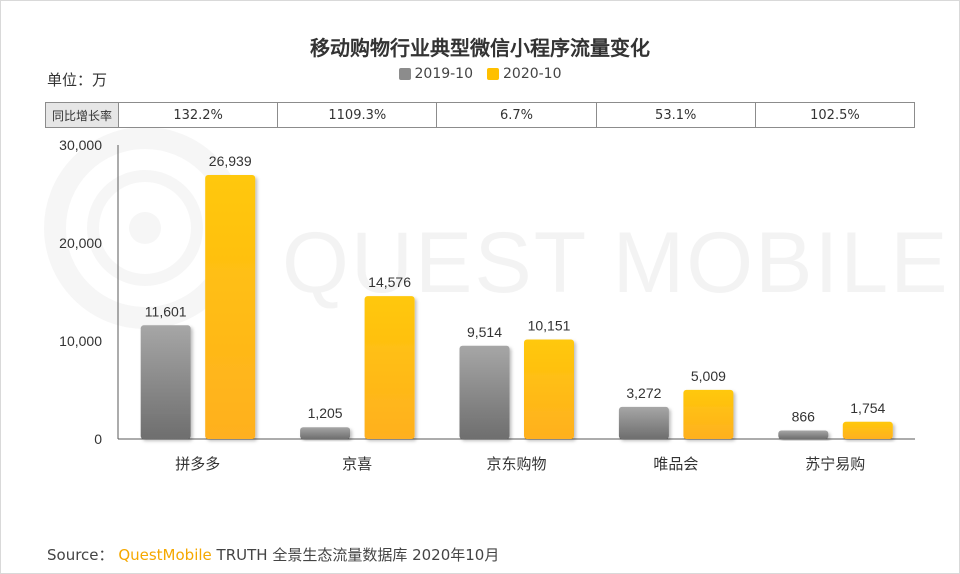 The width and height of the screenshot is (960, 574). Describe the element at coordinates (517, 115) in the screenshot. I see `growth-rate-cell: 6.7%` at that location.